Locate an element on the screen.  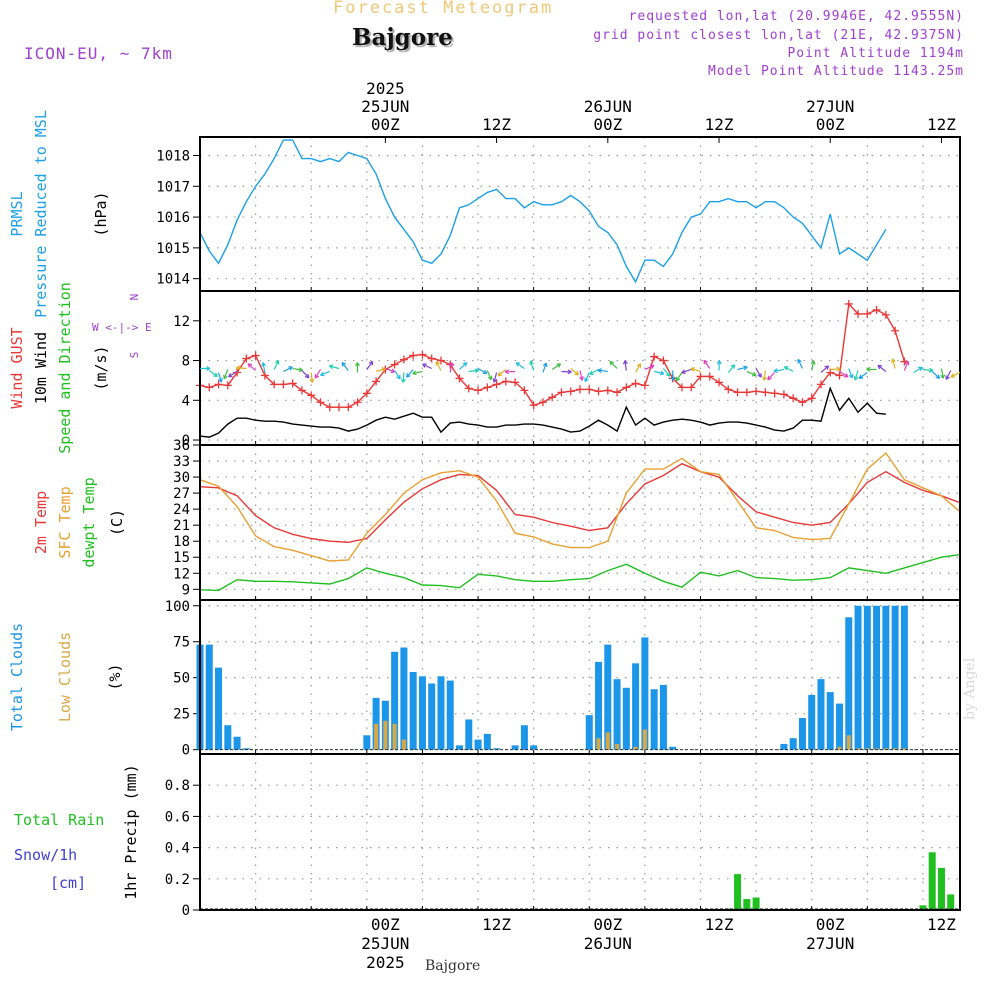
top-time-label: 00Z is located at coordinates (830, 124).